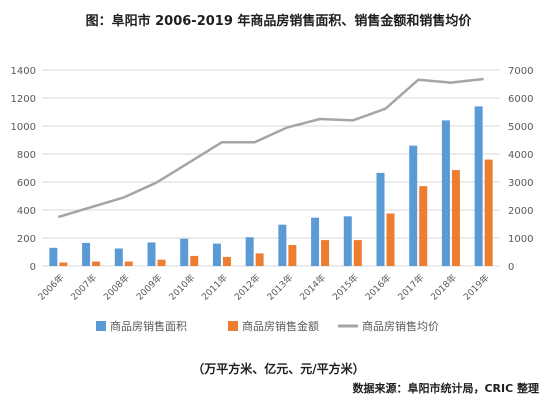 This screenshot has width=557, height=401. What do you see at coordinates (410, 287) in the screenshot?
I see `x-tick-label: 2017年` at bounding box center [410, 287].